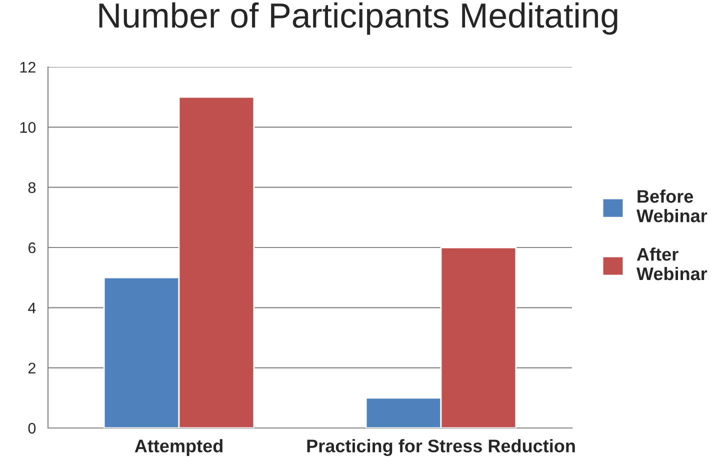 This screenshot has height=470, width=716. I want to click on x-tick-label: Attempted, so click(178, 447).